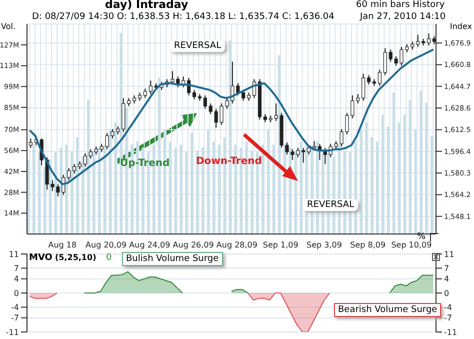  I want to click on annotation: Bearish Volume Surge, so click(388, 310).